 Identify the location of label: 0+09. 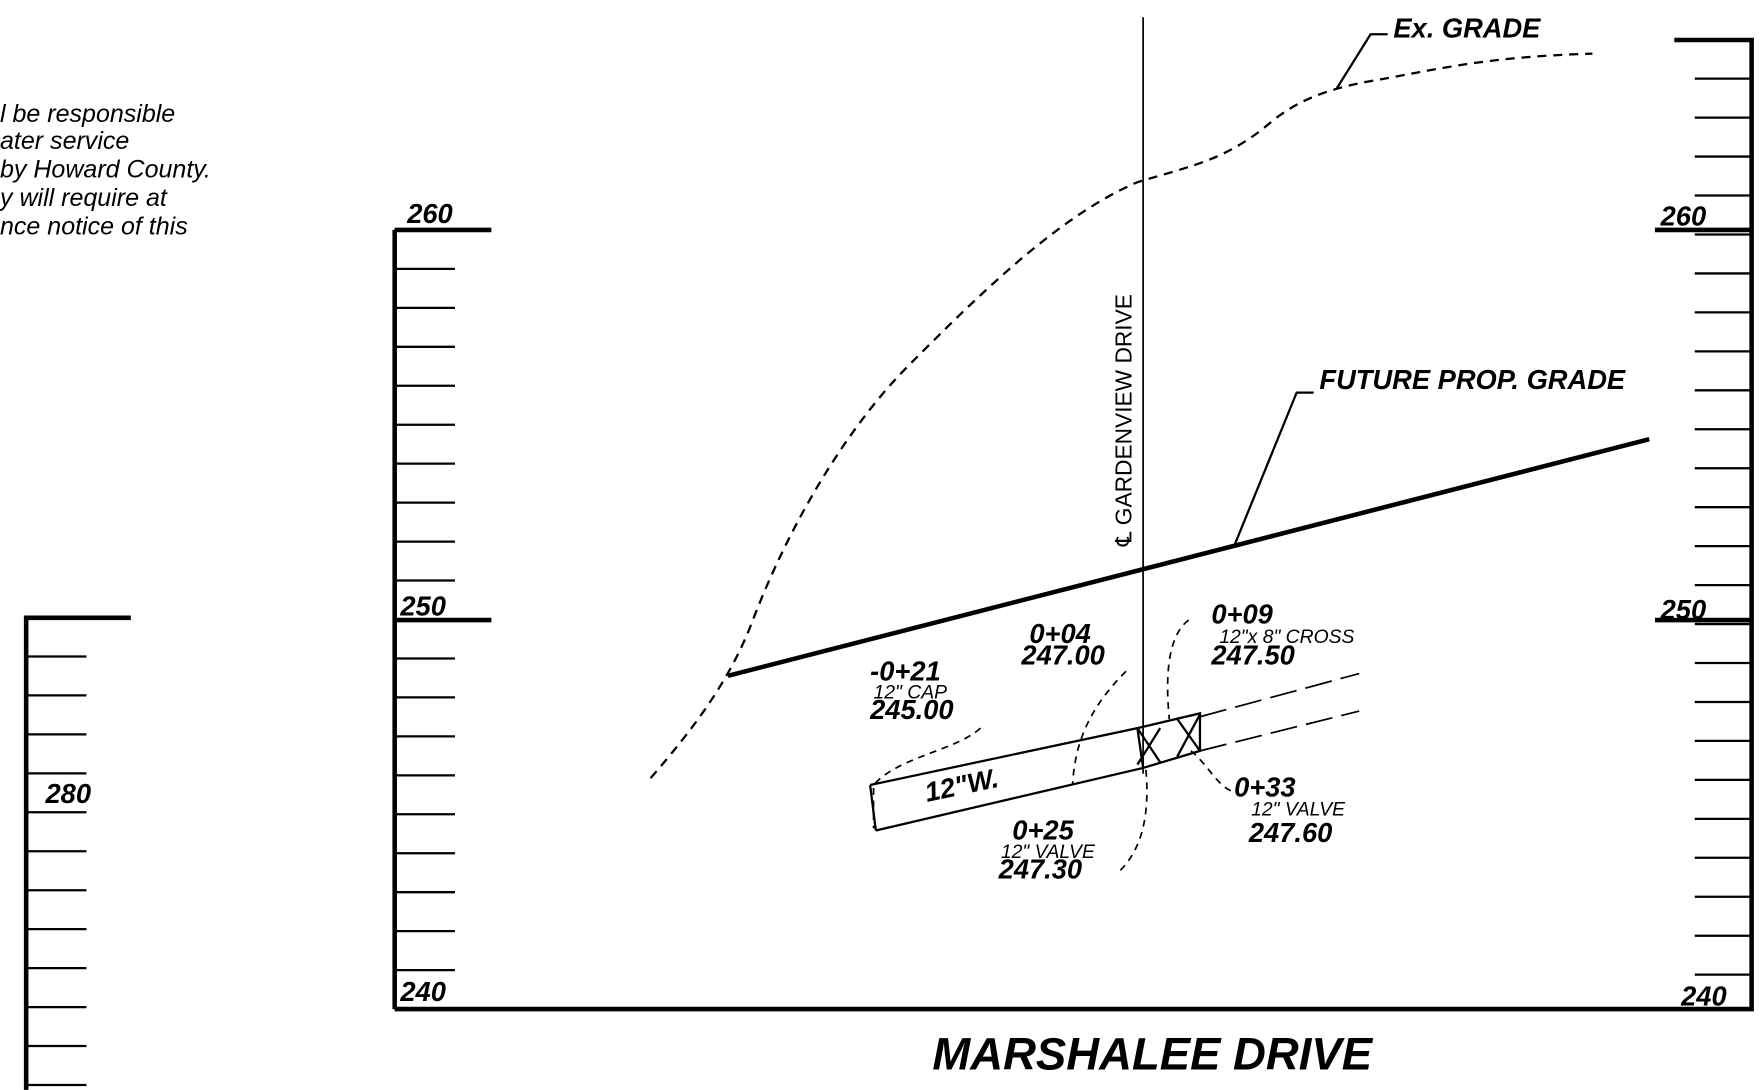
(1242, 613).